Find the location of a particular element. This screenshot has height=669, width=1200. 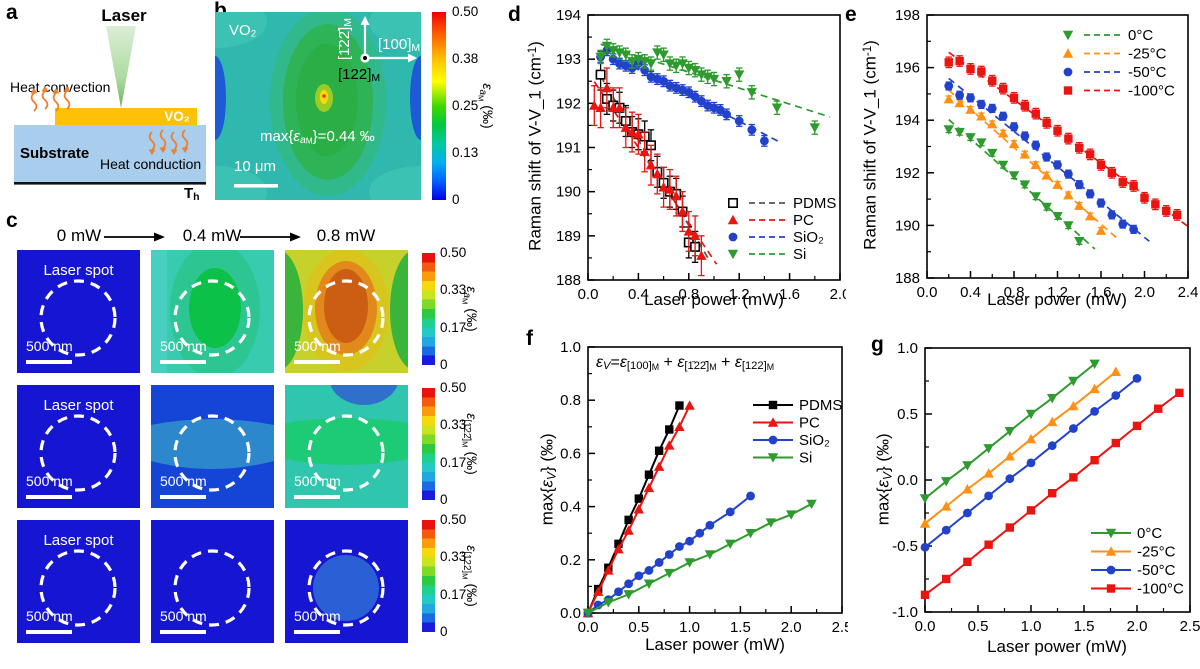

panel-a-label: a is located at coordinates (12, 12).